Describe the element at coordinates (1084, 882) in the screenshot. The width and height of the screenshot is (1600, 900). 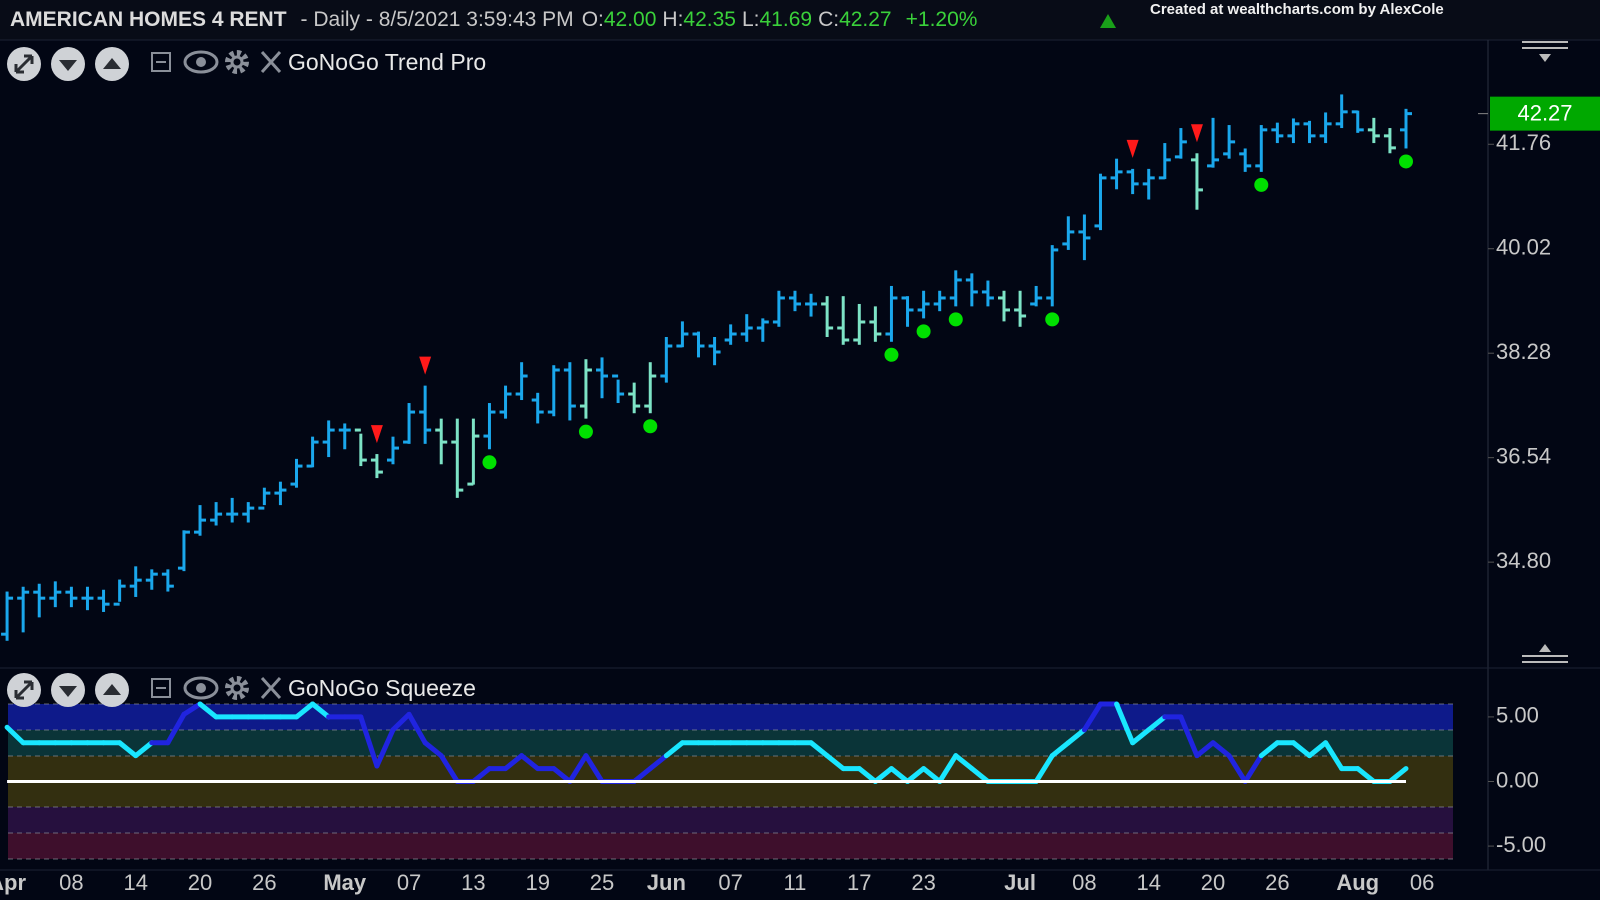
I see `x-tick-label: 08` at that location.